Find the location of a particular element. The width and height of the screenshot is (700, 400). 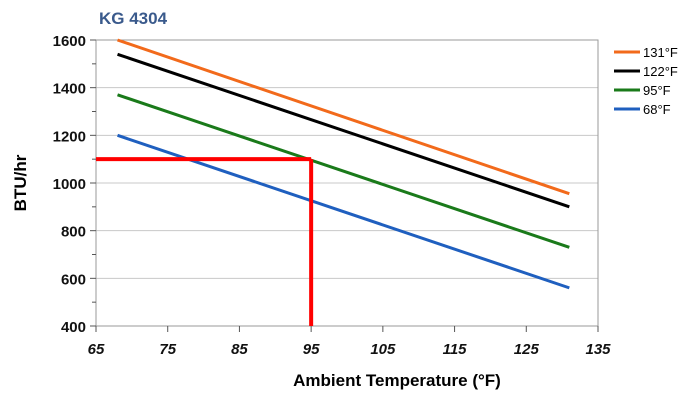

x-tick-label: 125 is located at coordinates (527, 349).